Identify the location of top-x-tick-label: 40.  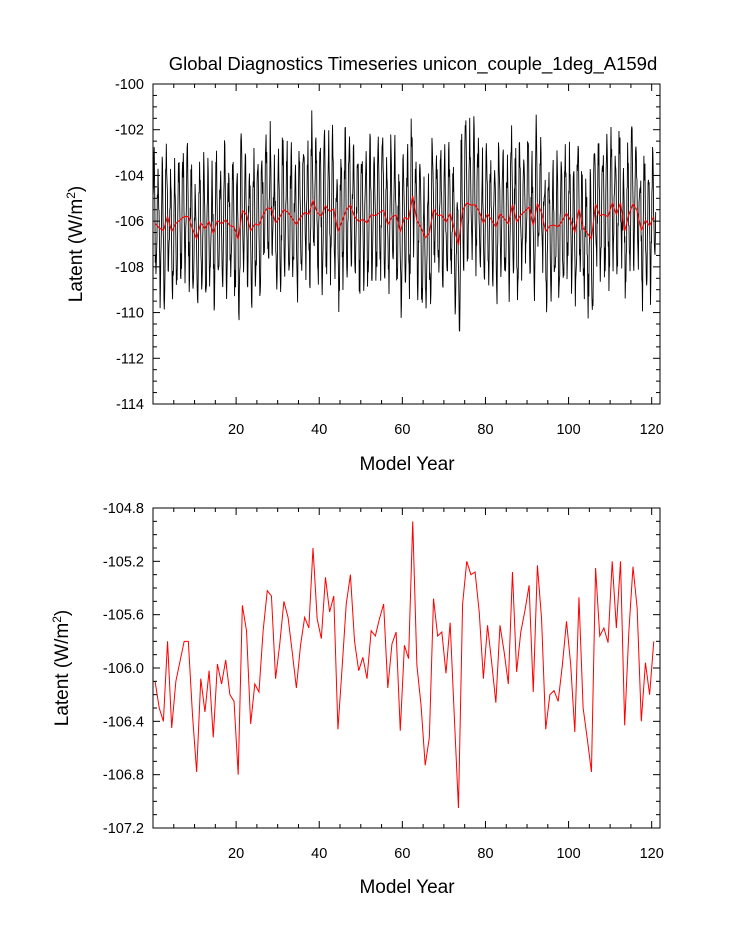
(319, 430).